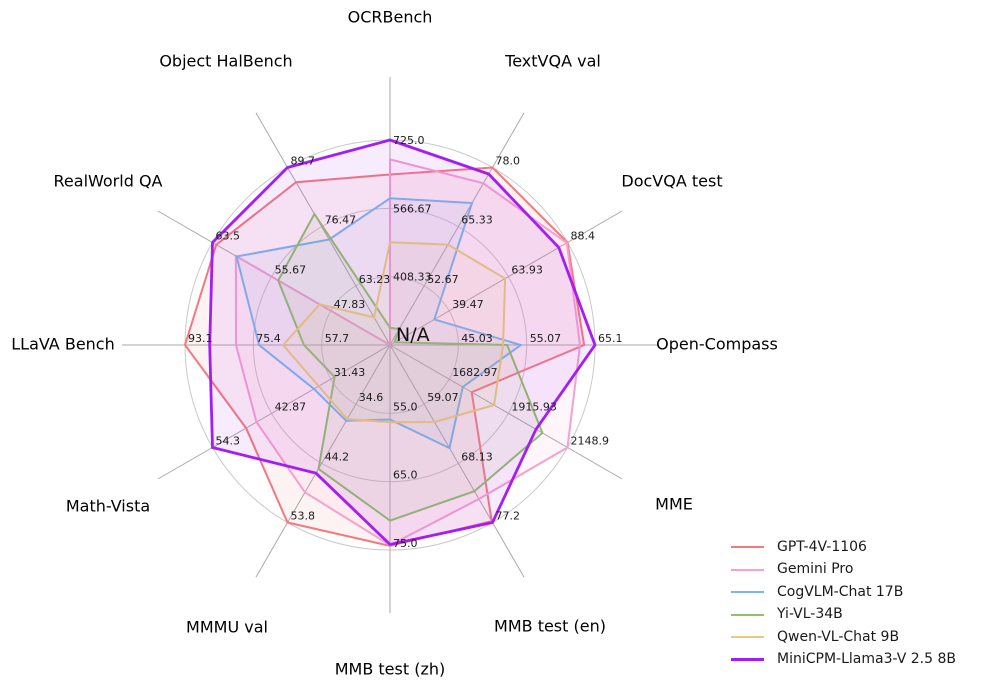 Image resolution: width=986 pixels, height=690 pixels. I want to click on tick-label: 34.6, so click(371, 397).